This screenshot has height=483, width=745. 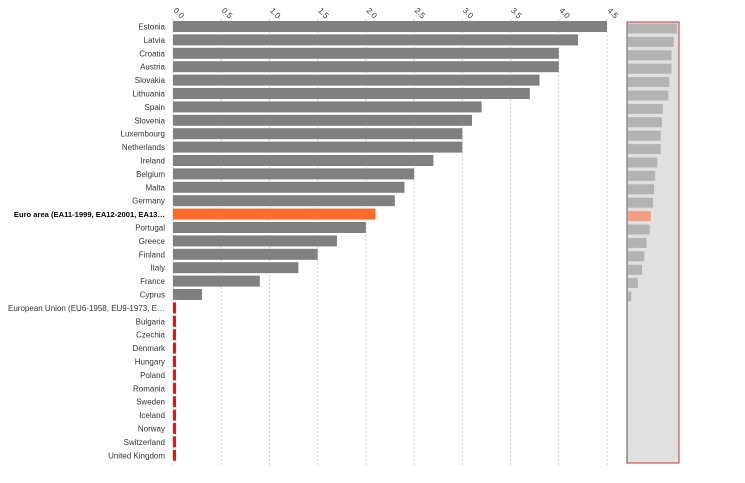 What do you see at coordinates (396, 13) in the screenshot?
I see `x-axis-ticks: 0.0 0.5 1.0 1.5 2.0 2.5 3.0 3.5 4.0 4.5` at bounding box center [396, 13].